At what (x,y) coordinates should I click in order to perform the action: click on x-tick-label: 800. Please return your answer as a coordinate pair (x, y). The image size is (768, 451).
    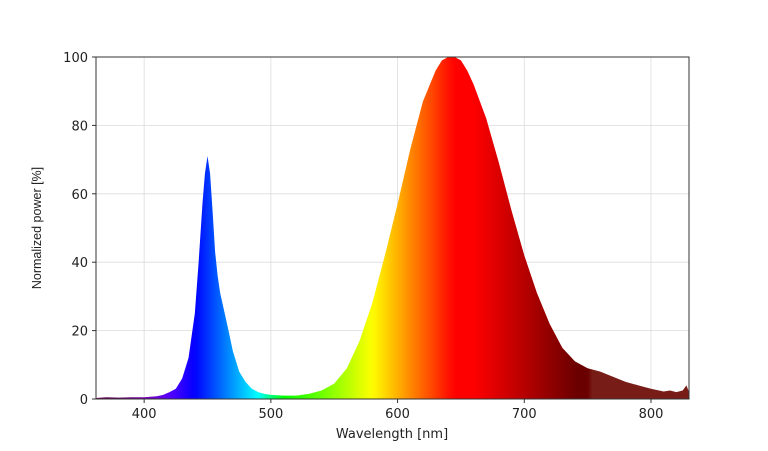
    Looking at the image, I should click on (651, 414).